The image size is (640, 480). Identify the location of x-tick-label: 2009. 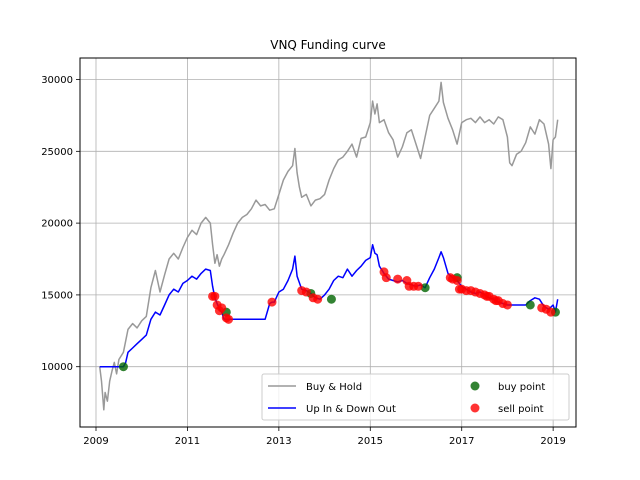
(95, 441).